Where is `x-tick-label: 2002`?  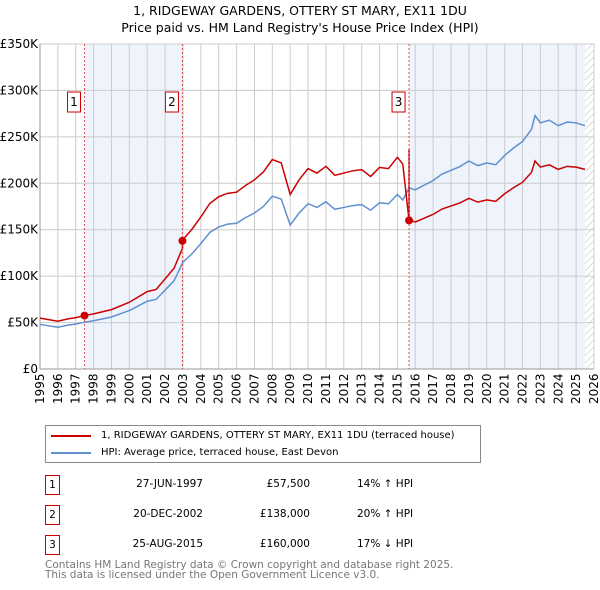 x-tick-label: 2002 is located at coordinates (165, 388).